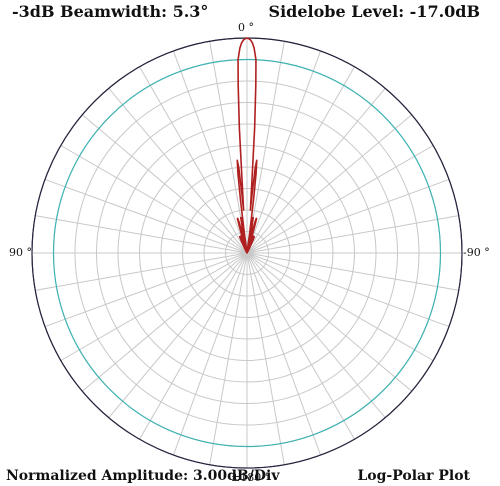 The width and height of the screenshot is (500, 486). Describe the element at coordinates (374, 11) in the screenshot. I see `sidelobe-level-label: Sidelobe Level: -17.0dB` at that location.